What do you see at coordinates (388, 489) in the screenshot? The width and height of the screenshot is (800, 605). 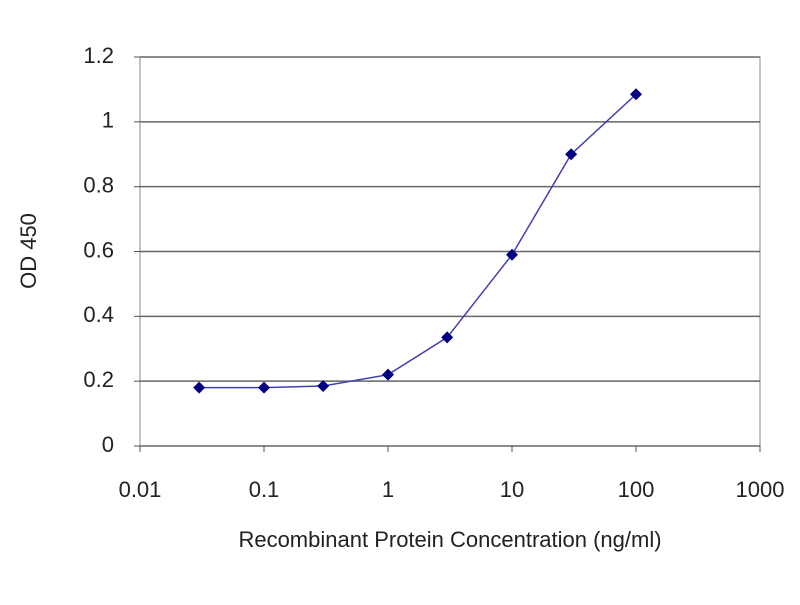 I see `x-tick-label: 1` at bounding box center [388, 489].